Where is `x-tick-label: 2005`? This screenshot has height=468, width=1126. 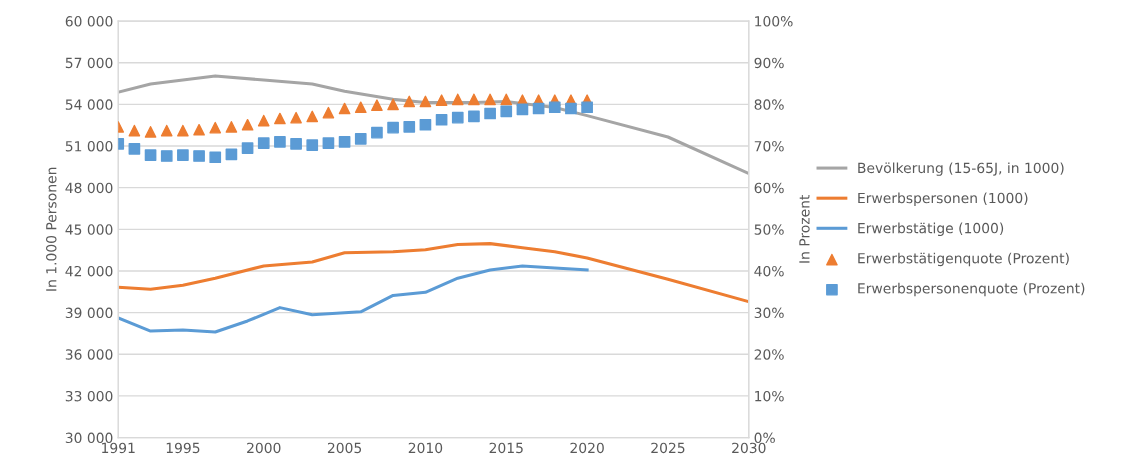
x-tick-label: 2005 is located at coordinates (344, 448).